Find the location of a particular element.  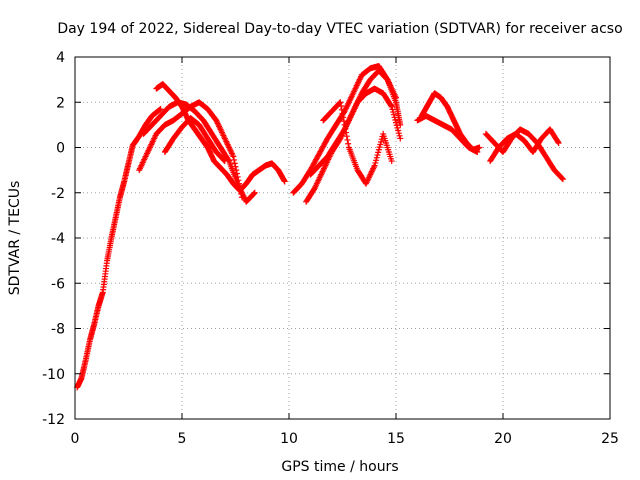

x-tick-label: 25 is located at coordinates (610, 439).